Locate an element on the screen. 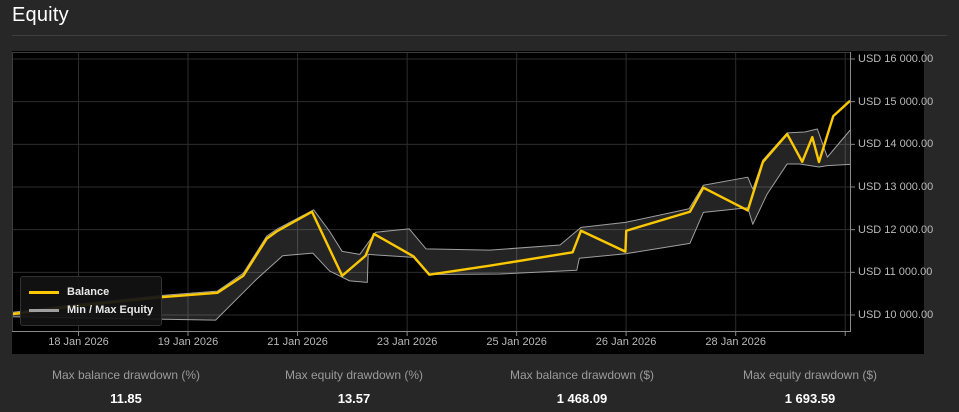  stat-label: Max balance drawdown ($) is located at coordinates (582, 375).